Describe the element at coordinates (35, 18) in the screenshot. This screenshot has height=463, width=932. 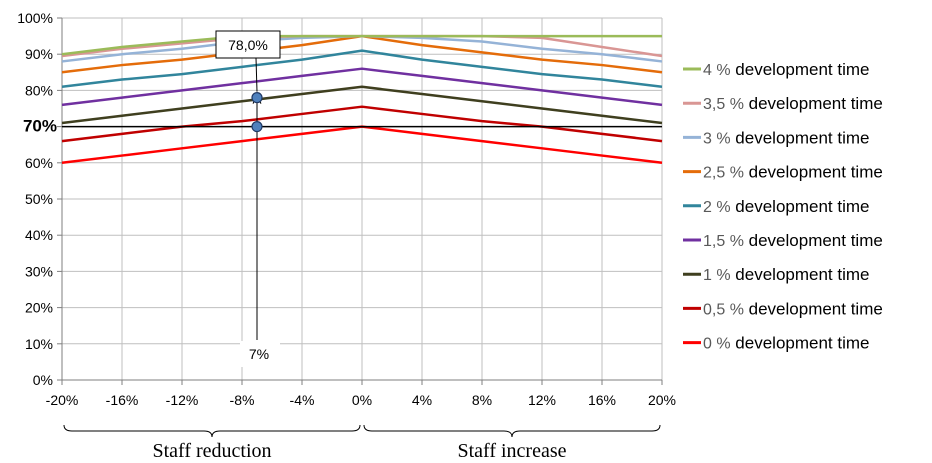
I see `y-tick-label: 100%` at that location.